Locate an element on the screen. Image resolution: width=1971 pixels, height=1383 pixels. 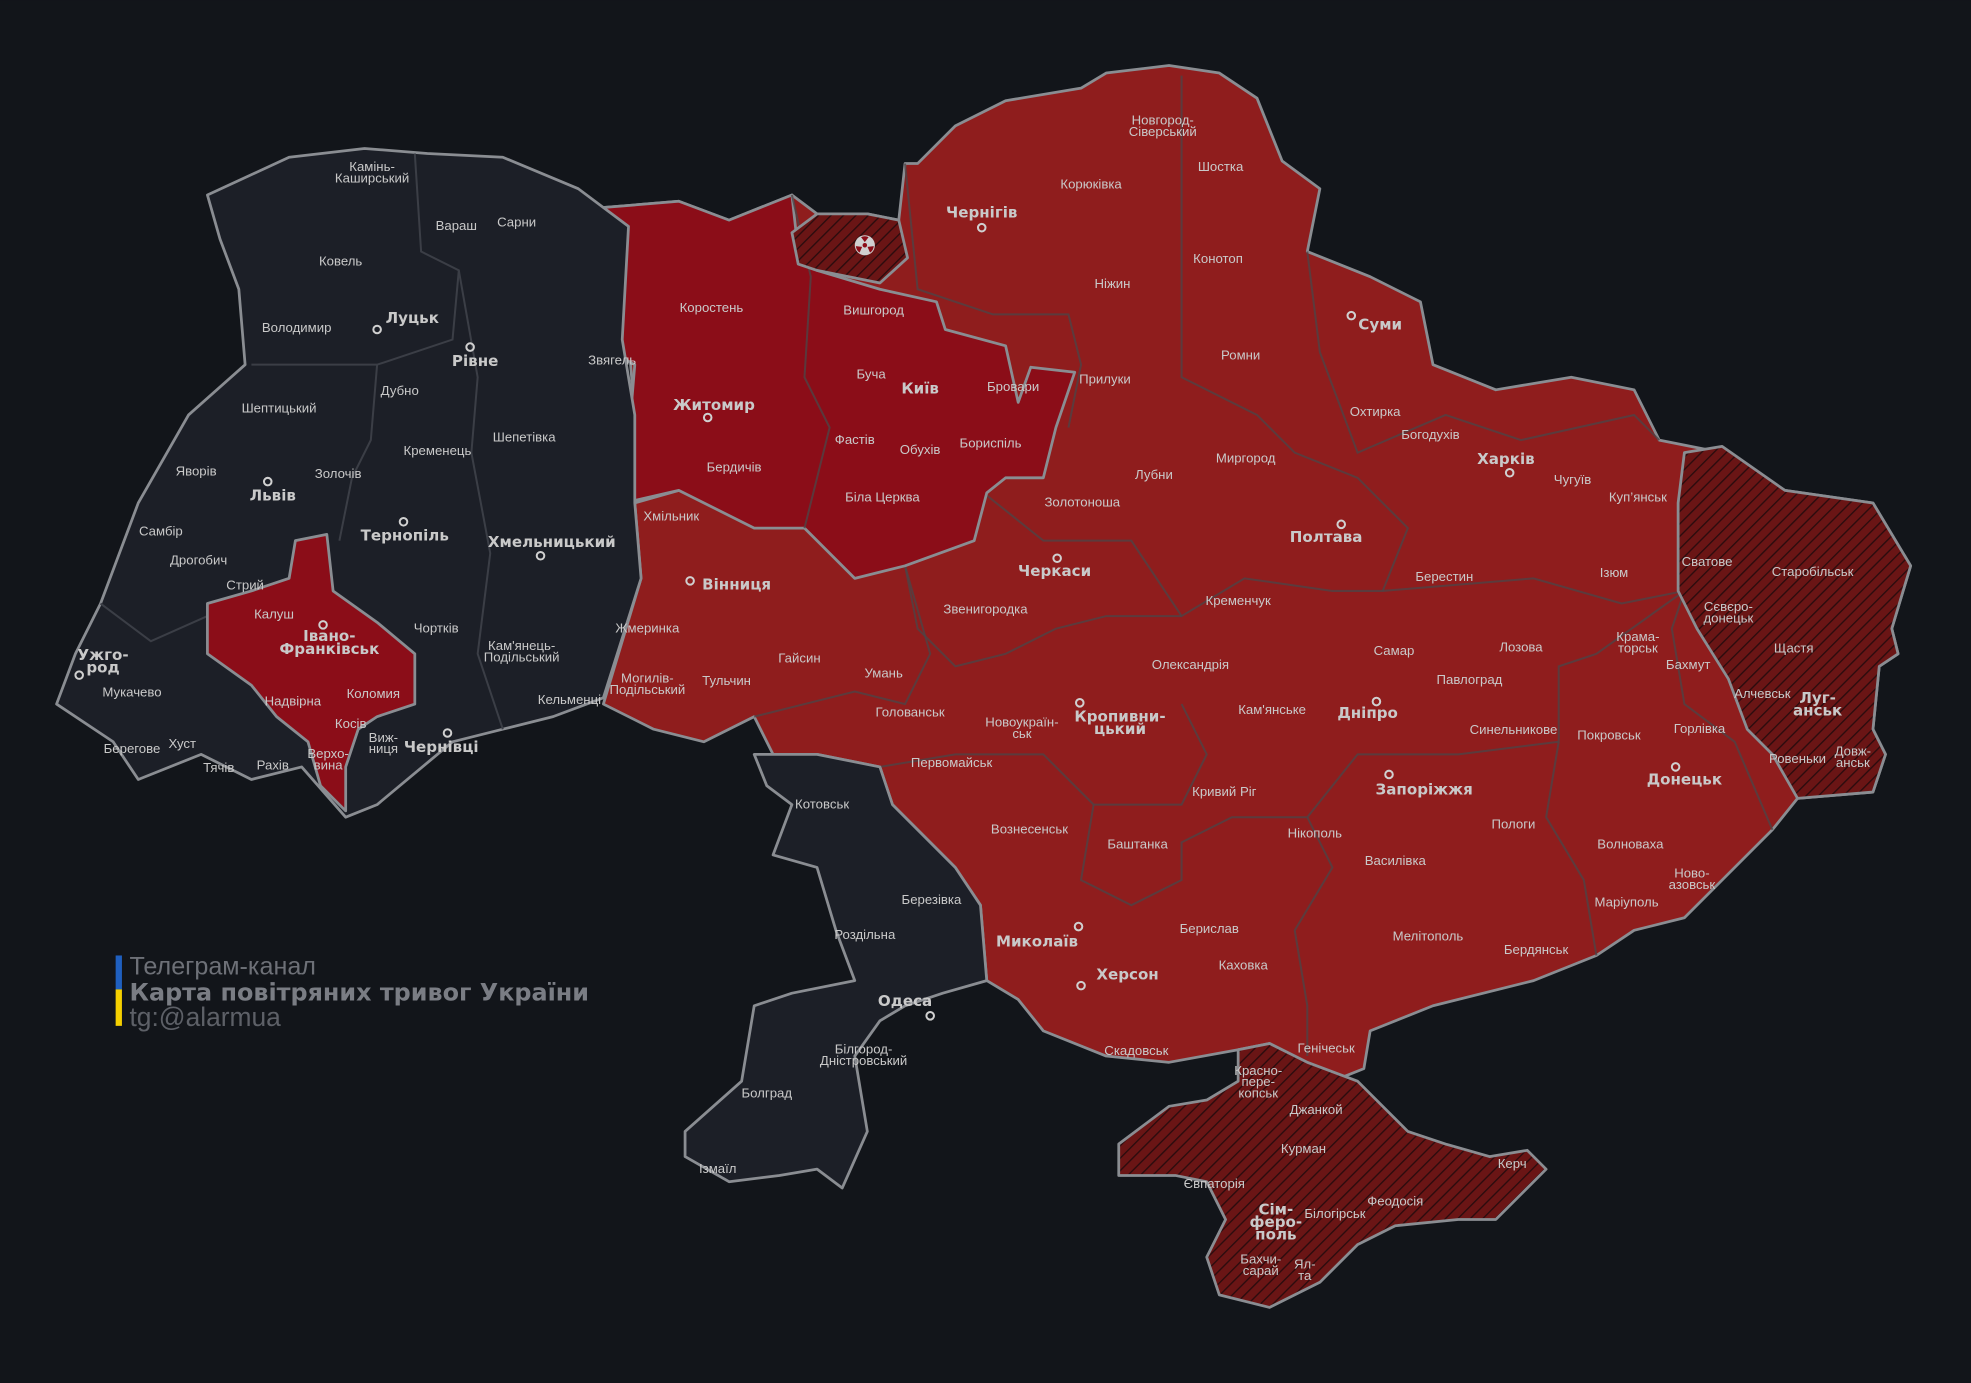
district-label: Сватове is located at coordinates (1707, 561).